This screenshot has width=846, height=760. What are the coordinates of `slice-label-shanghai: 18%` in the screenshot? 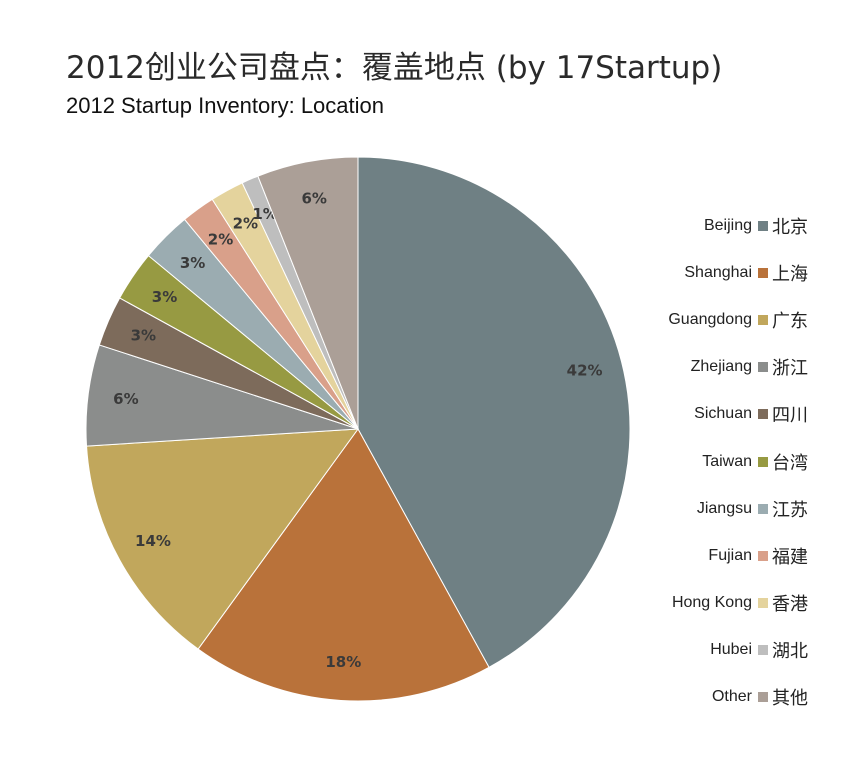 It's located at (343, 662).